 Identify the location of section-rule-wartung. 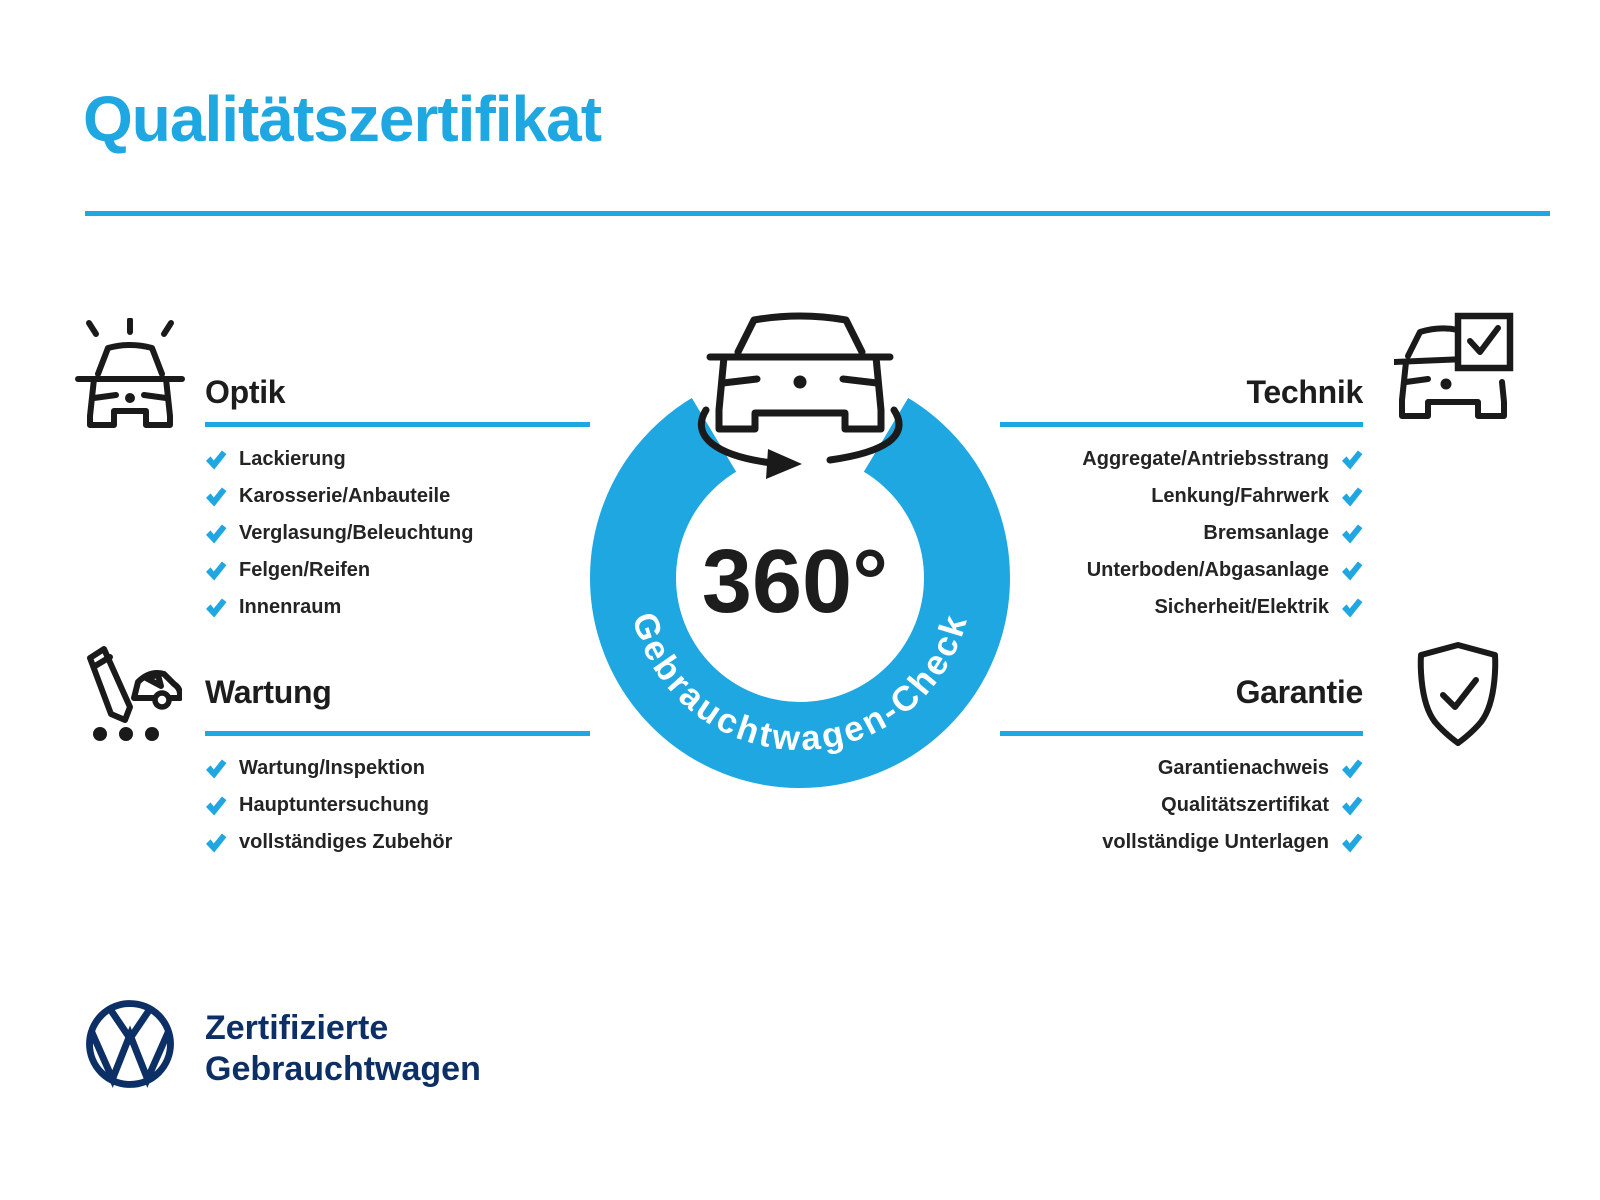
(397, 733).